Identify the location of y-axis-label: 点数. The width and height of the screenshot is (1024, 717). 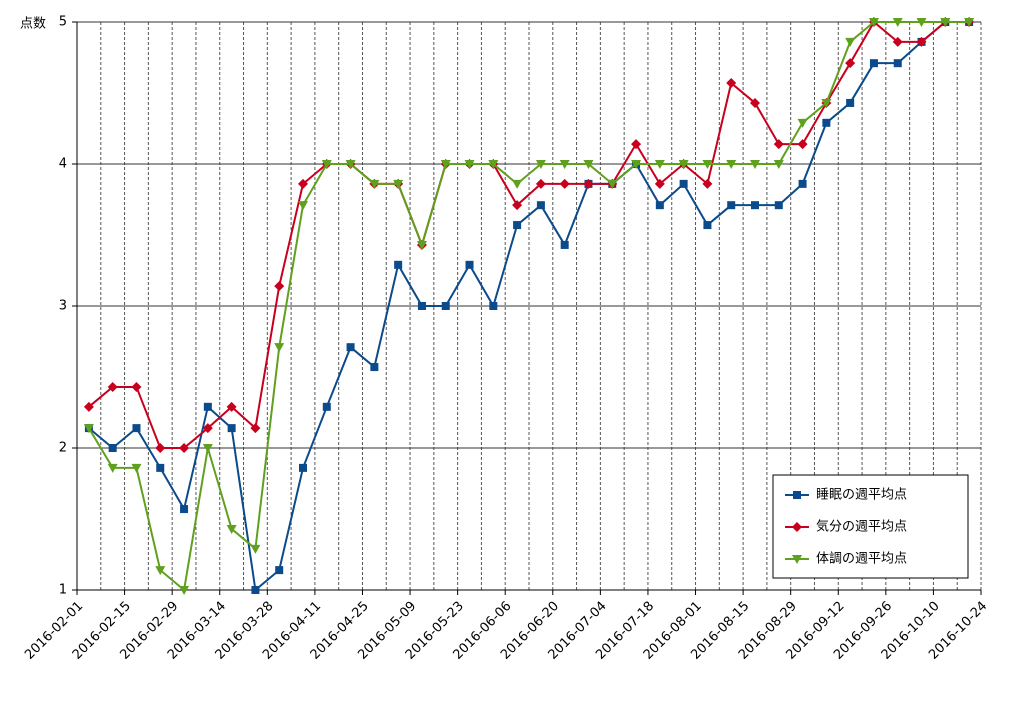
(33, 24).